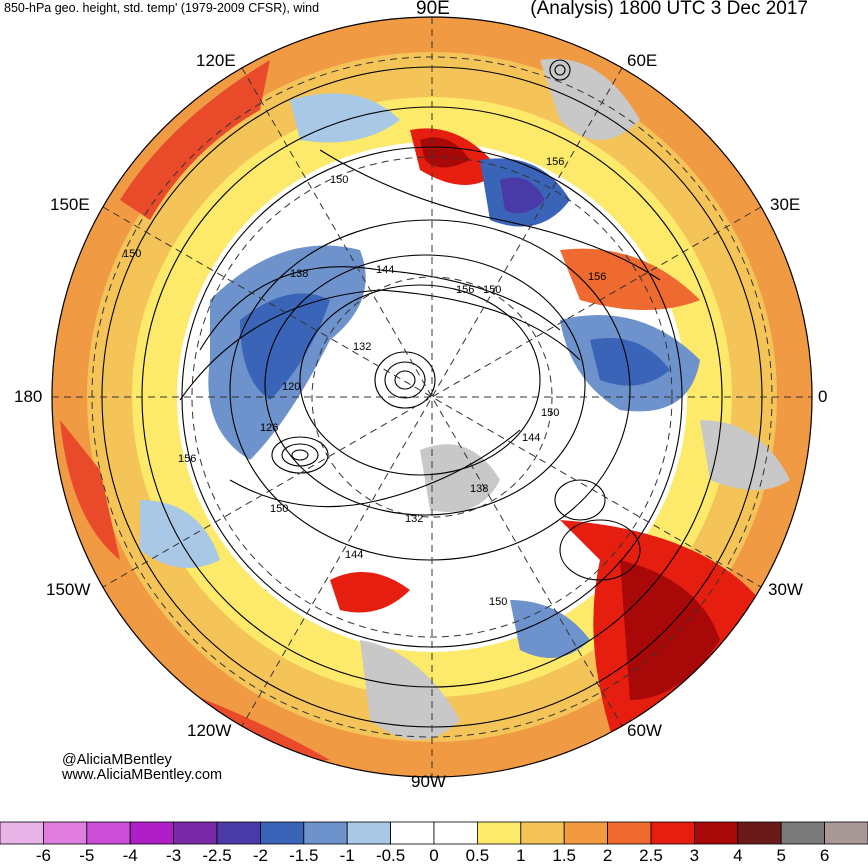 The image size is (868, 866). What do you see at coordinates (738, 855) in the screenshot?
I see `colorbar-tick-label: 4` at bounding box center [738, 855].